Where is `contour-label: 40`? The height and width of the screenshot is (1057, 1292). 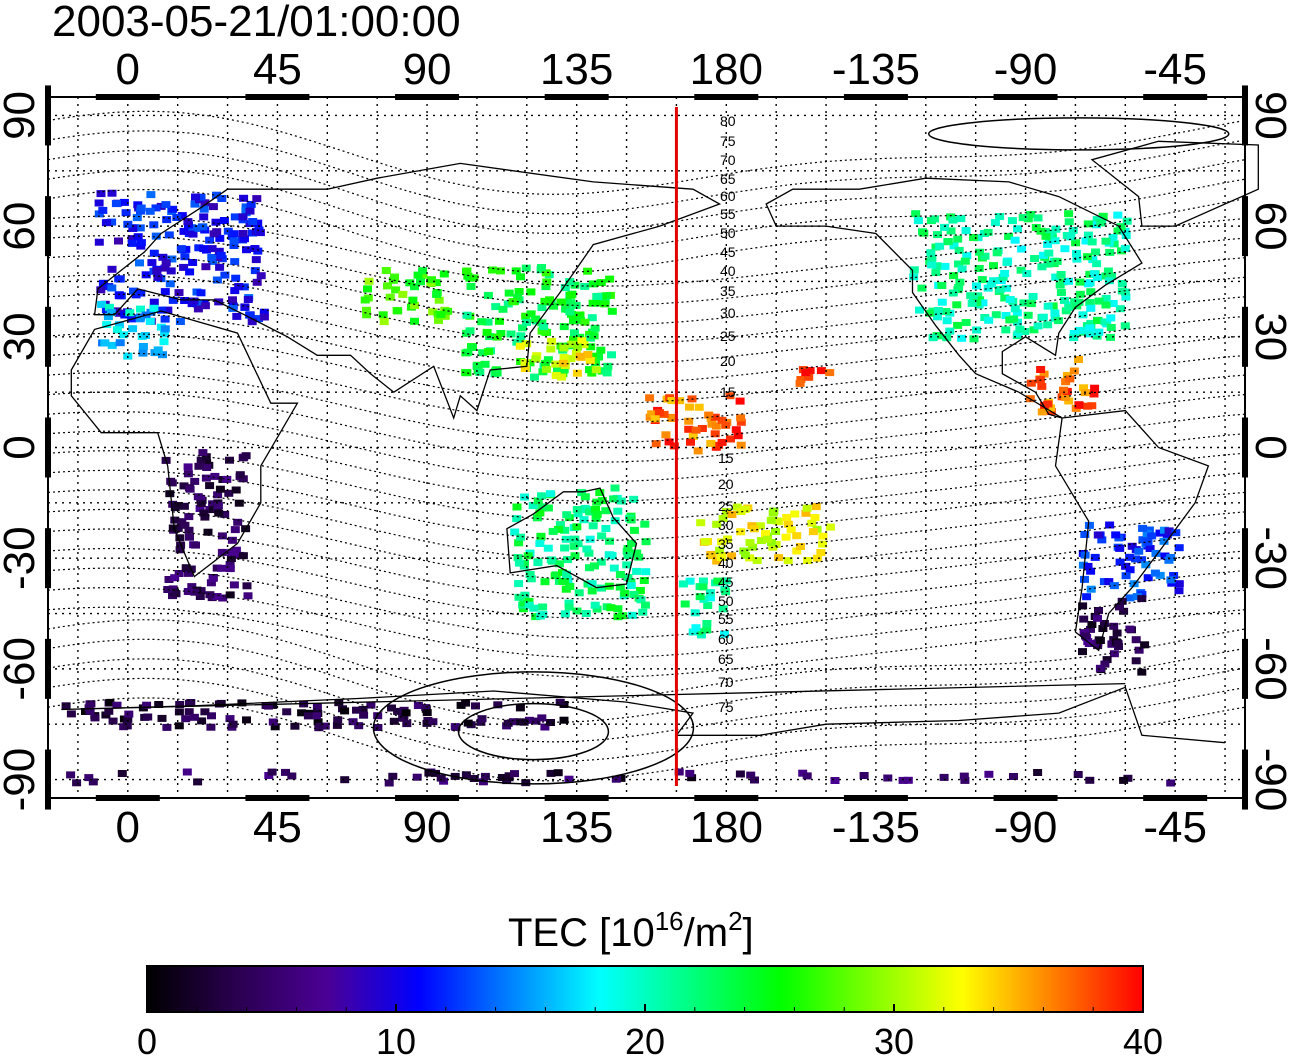
contour-label: 40 is located at coordinates (728, 271).